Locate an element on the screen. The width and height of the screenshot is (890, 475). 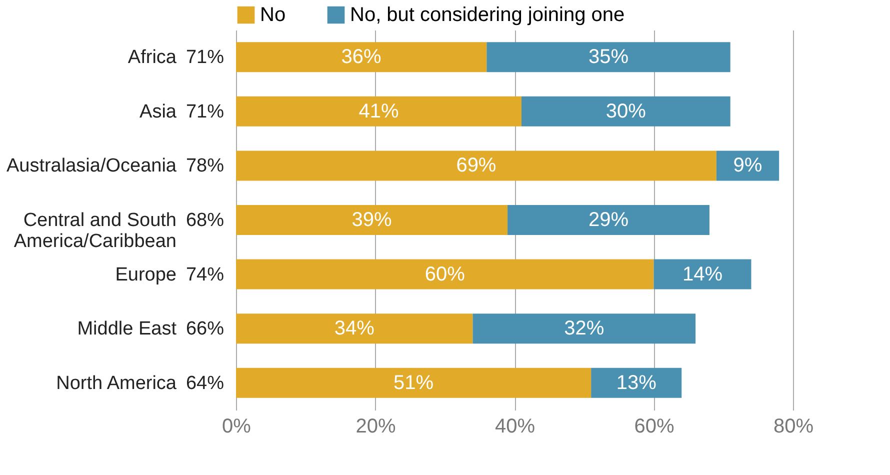
y-tick-label: Europe is located at coordinates (145, 275).